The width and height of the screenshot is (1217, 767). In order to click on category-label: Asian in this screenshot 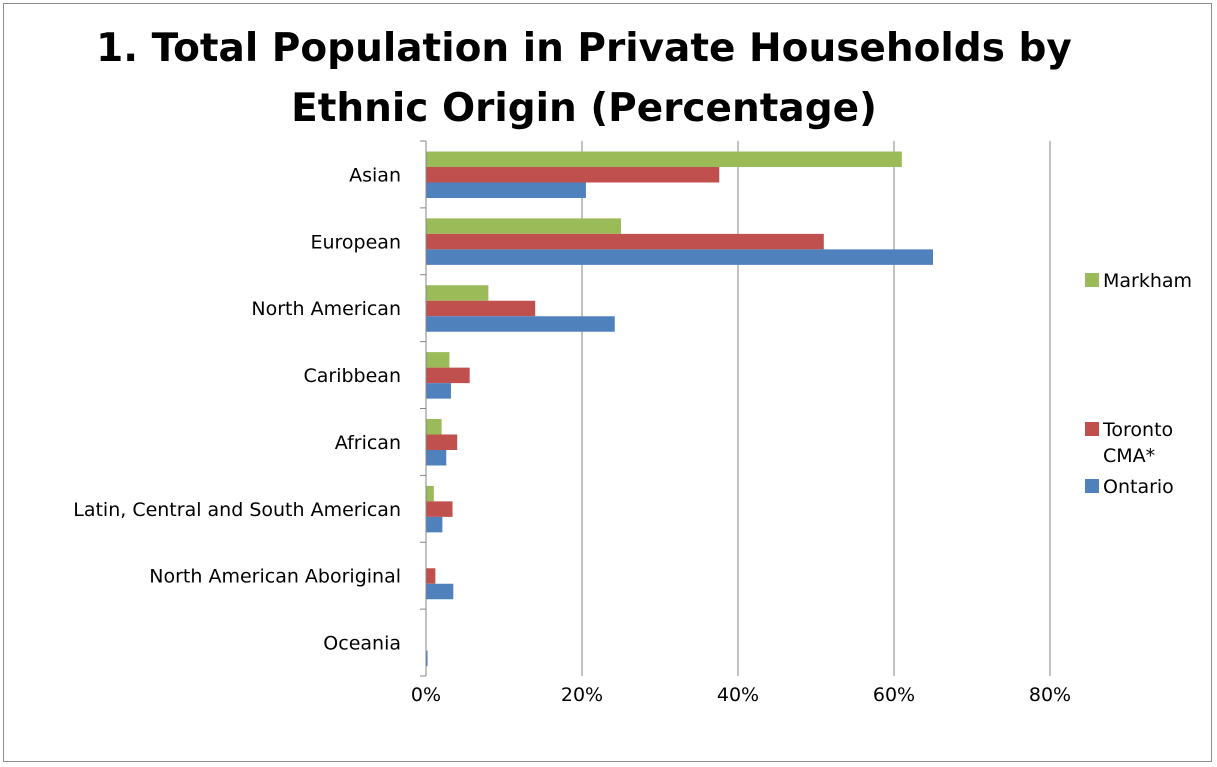, I will do `click(375, 175)`.